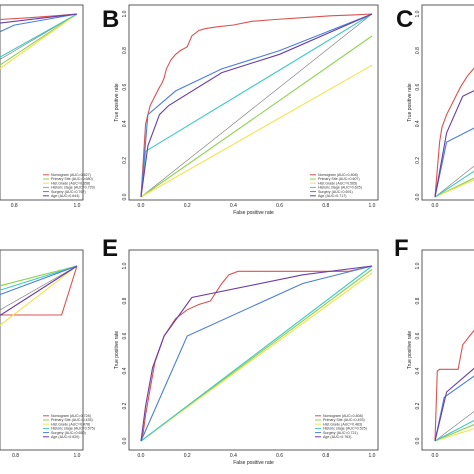  What do you see at coordinates (340, 433) in the screenshot?
I see `legend-entry: Surgery (AUC=0.721)` at bounding box center [340, 433].